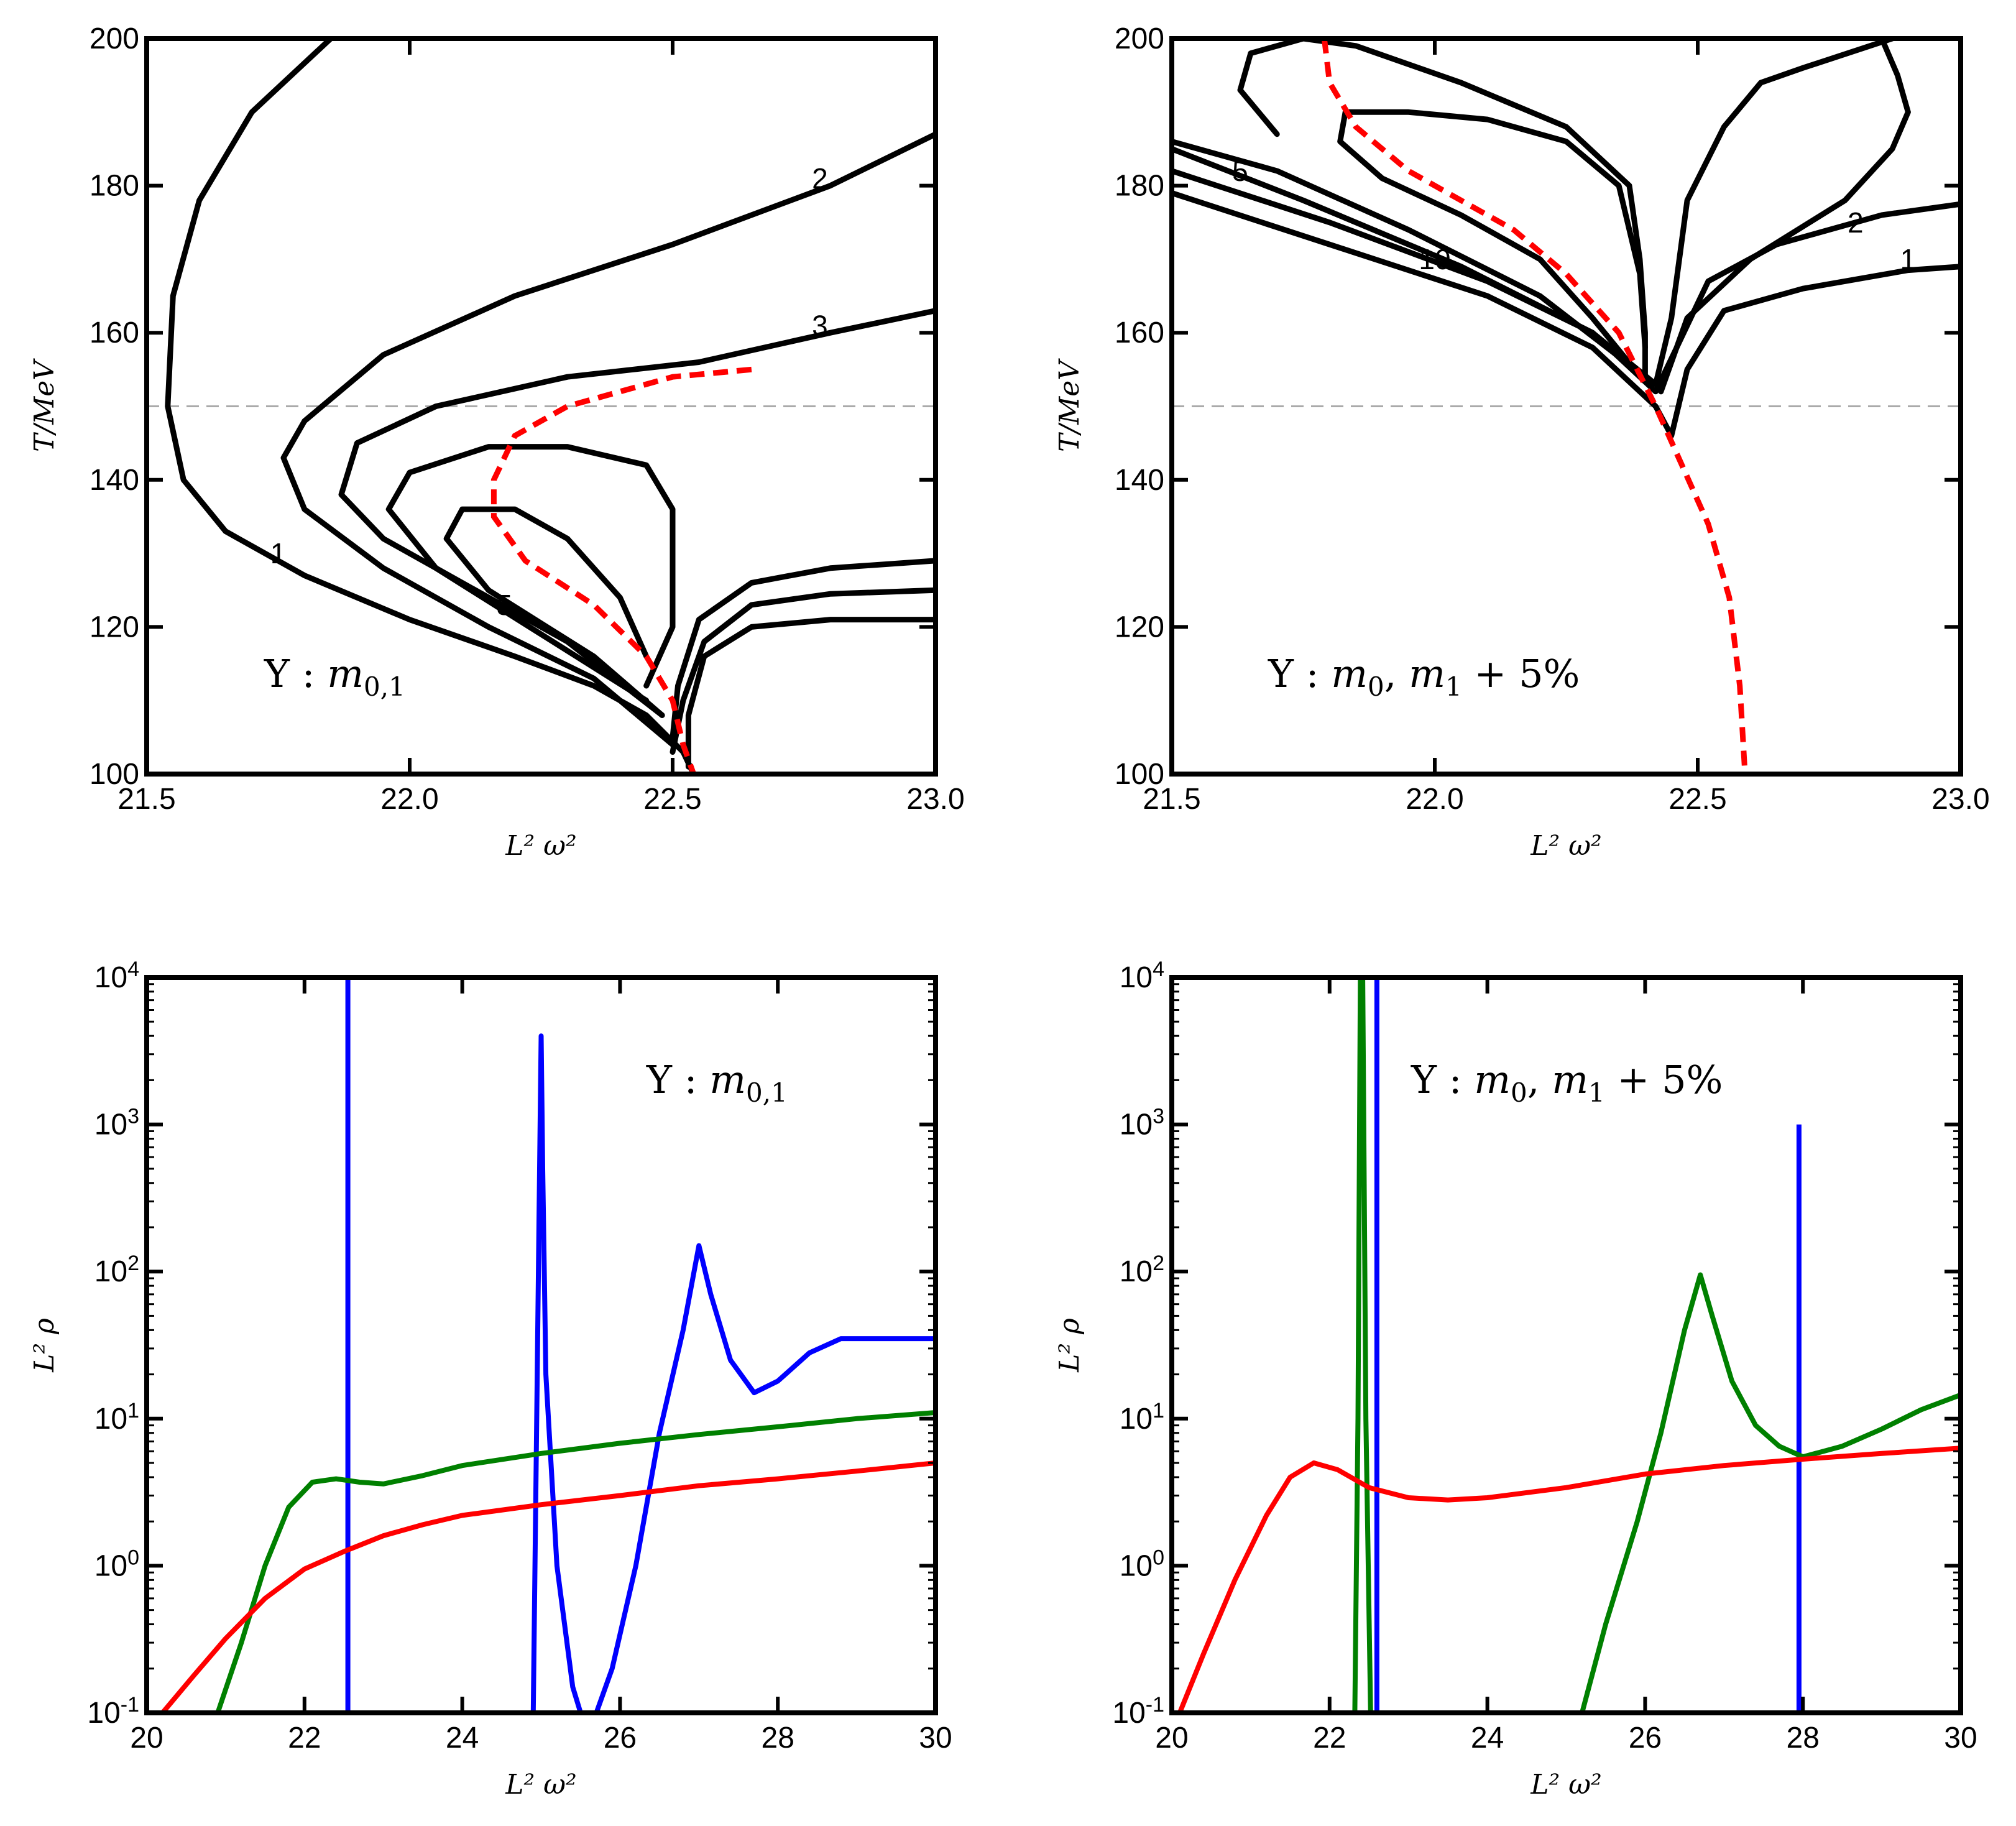 The height and width of the screenshot is (1826, 2016). Describe the element at coordinates (820, 325) in the screenshot. I see `contour-label: 3` at that location.